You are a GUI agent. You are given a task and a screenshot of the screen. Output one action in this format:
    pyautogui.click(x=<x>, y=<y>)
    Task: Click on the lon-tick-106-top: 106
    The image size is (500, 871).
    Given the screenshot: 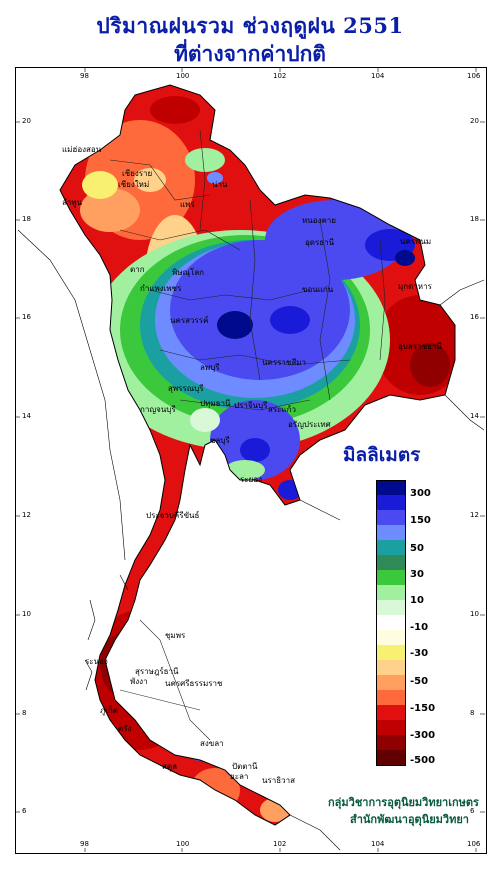 What is the action you would take?
    pyautogui.click(x=474, y=76)
    